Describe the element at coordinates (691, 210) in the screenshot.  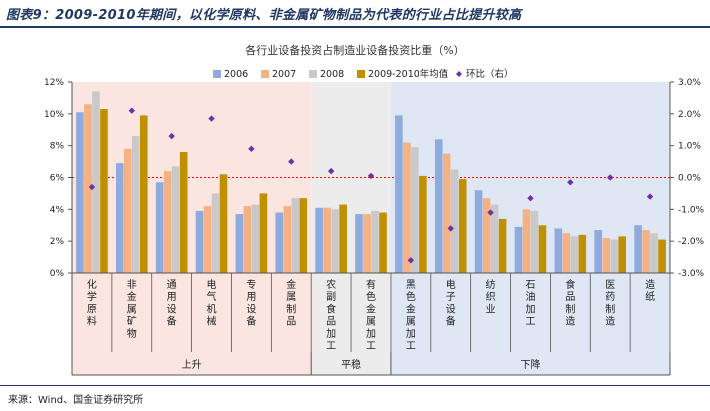
I see `right-tick-label-2: -1.0%` at that location.